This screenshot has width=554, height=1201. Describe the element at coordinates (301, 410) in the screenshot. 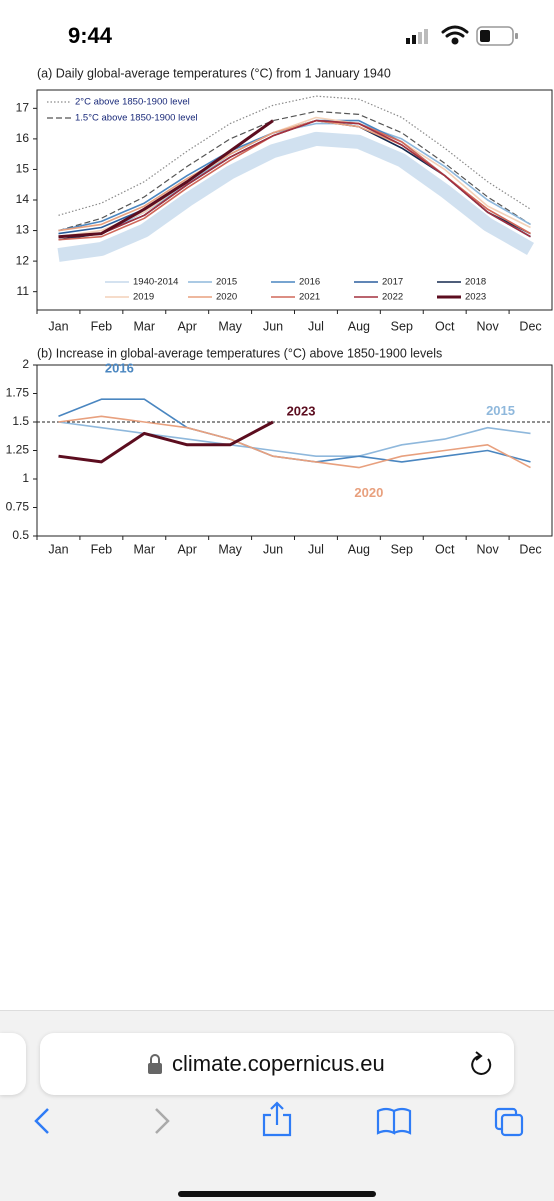

I see `series-label: 2023` at that location.